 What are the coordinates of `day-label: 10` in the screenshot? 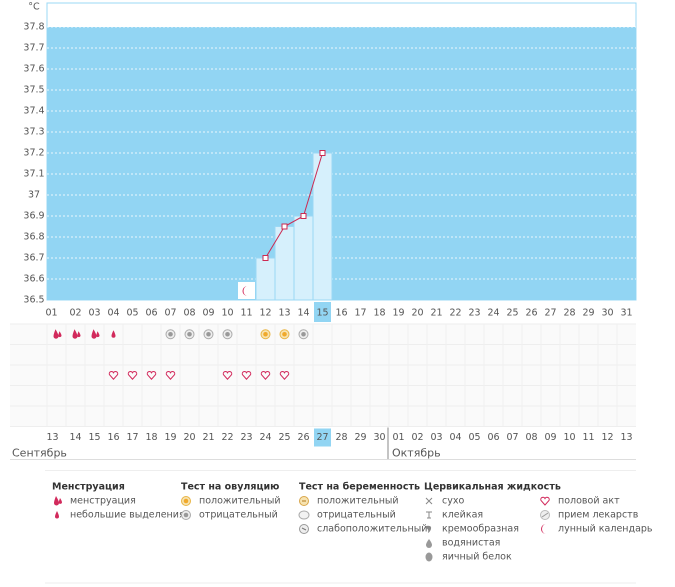 It's located at (227, 313).